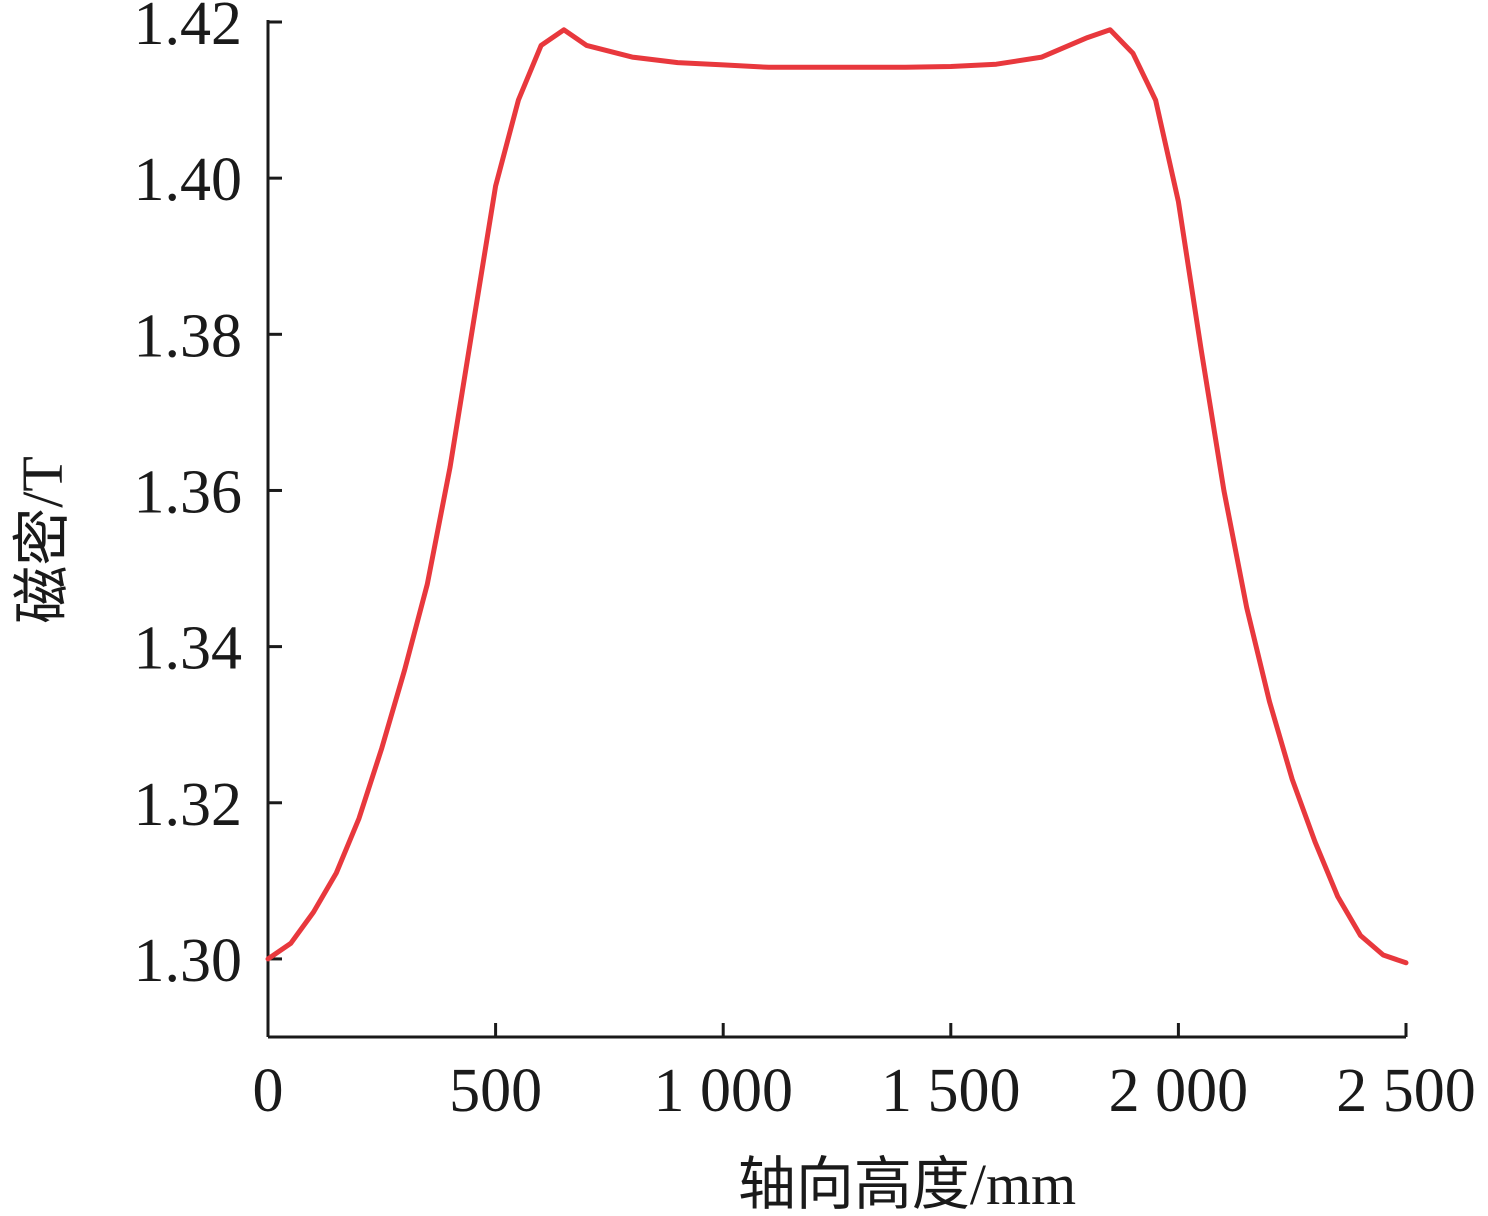 This screenshot has height=1216, width=1488. I want to click on x-tick-label: 500, so click(495, 1091).